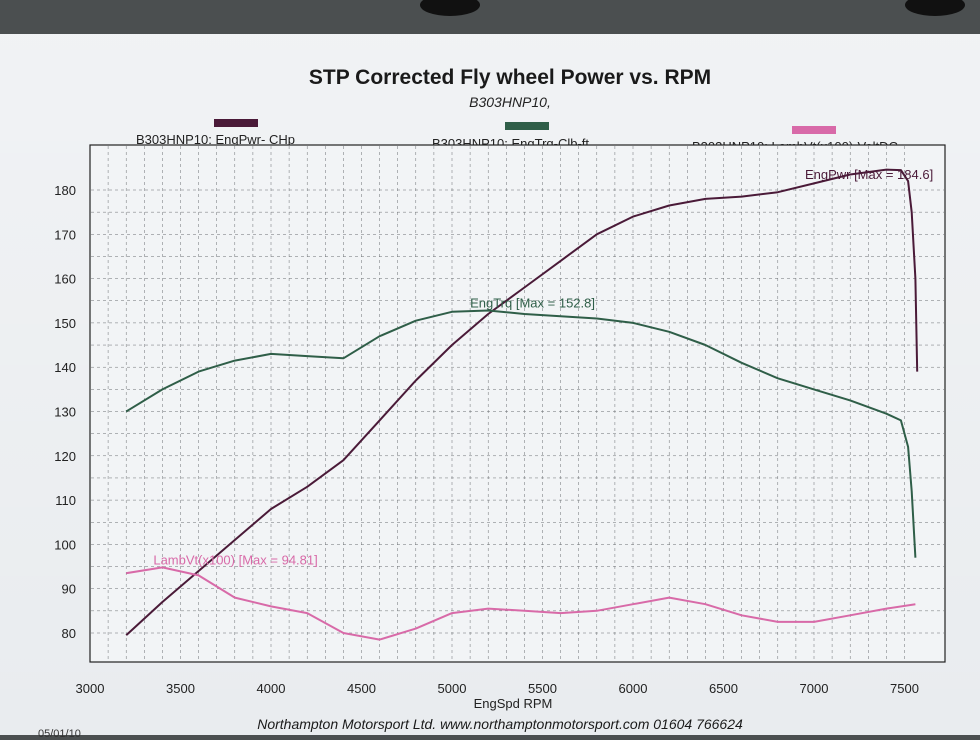  I want to click on x-axis-ticks: 3000 3500 4000 4500 5000 5500 6000 6500 7000 7500, so click(497, 688).